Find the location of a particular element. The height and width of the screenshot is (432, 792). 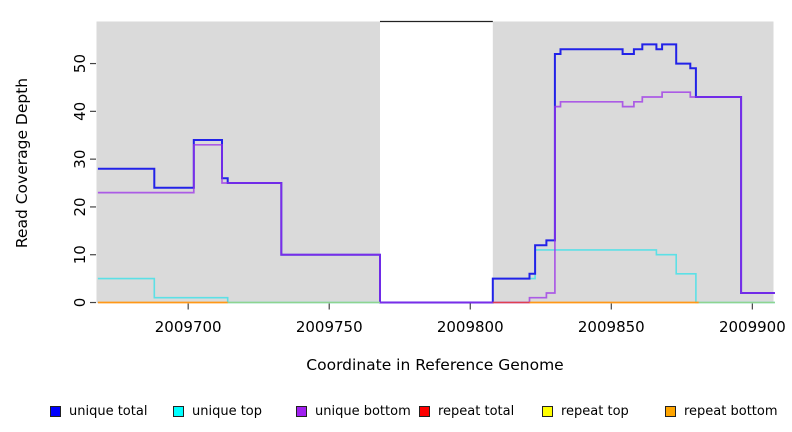

legend-item-repeat-top: repeat top is located at coordinates (603, 411).